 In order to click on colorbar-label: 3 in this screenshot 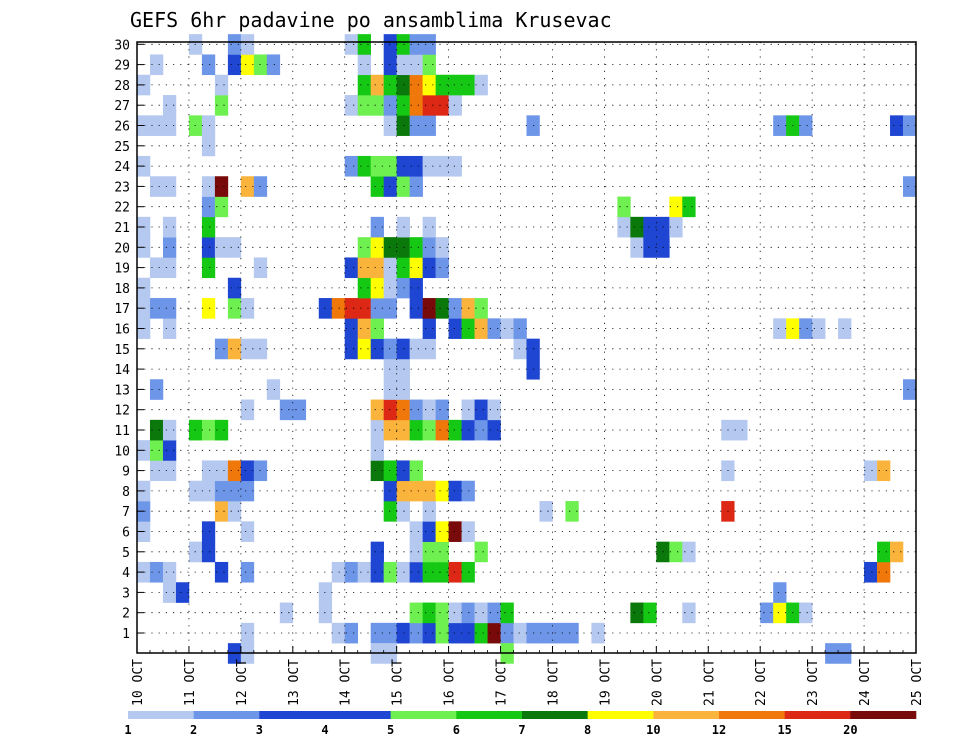, I will do `click(259, 730)`.